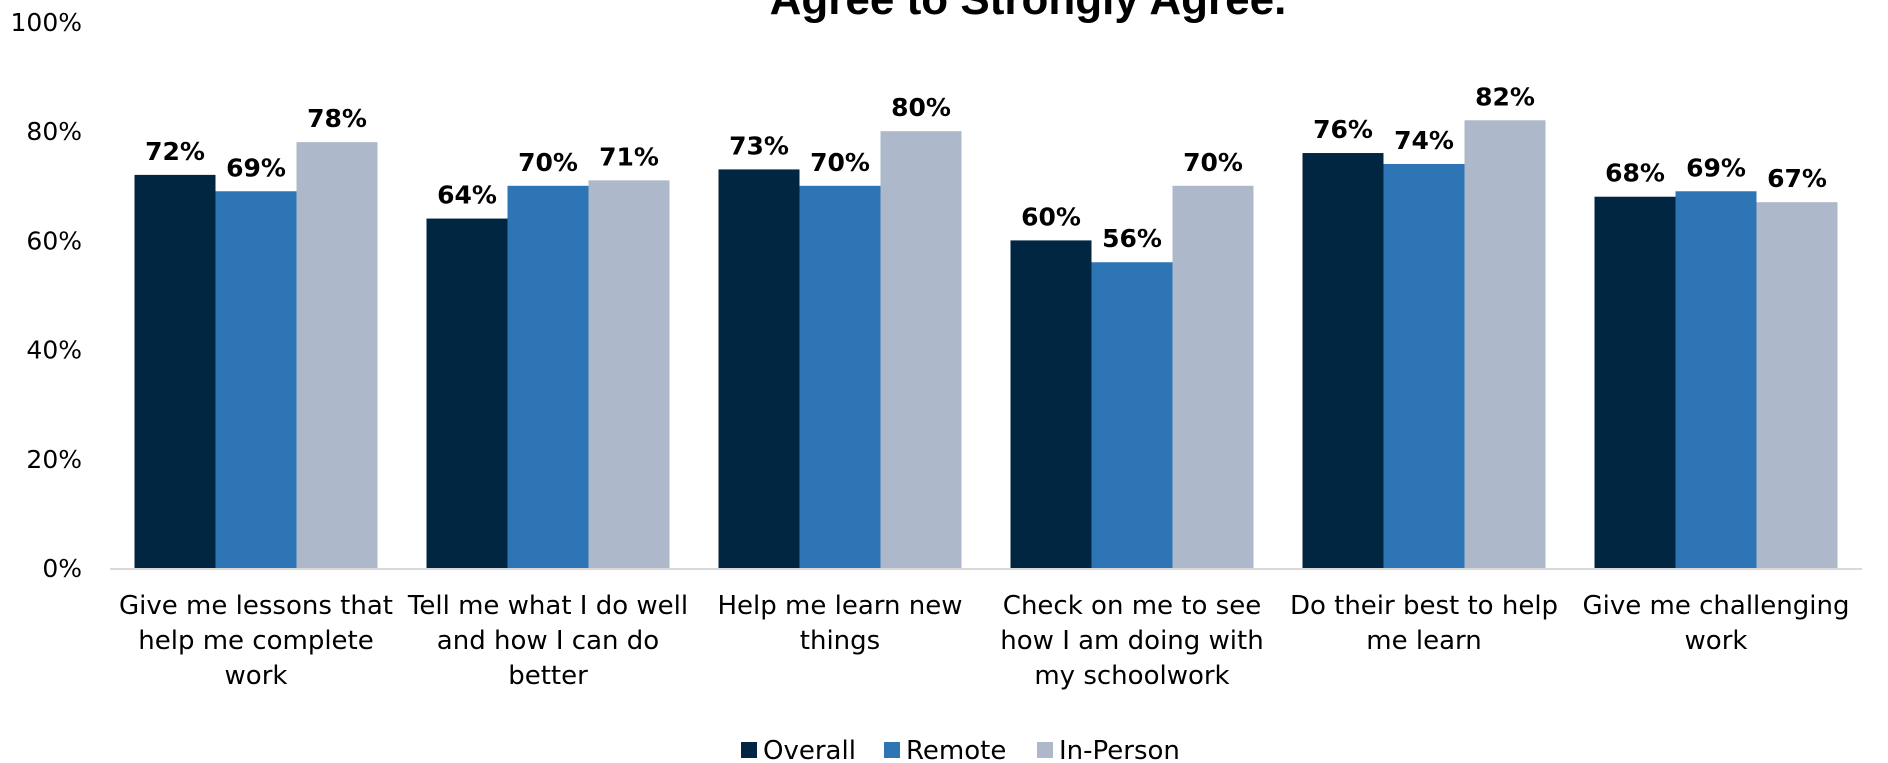 This screenshot has width=1888, height=763. What do you see at coordinates (1716, 606) in the screenshot?
I see `category-label: Give me challenging` at bounding box center [1716, 606].